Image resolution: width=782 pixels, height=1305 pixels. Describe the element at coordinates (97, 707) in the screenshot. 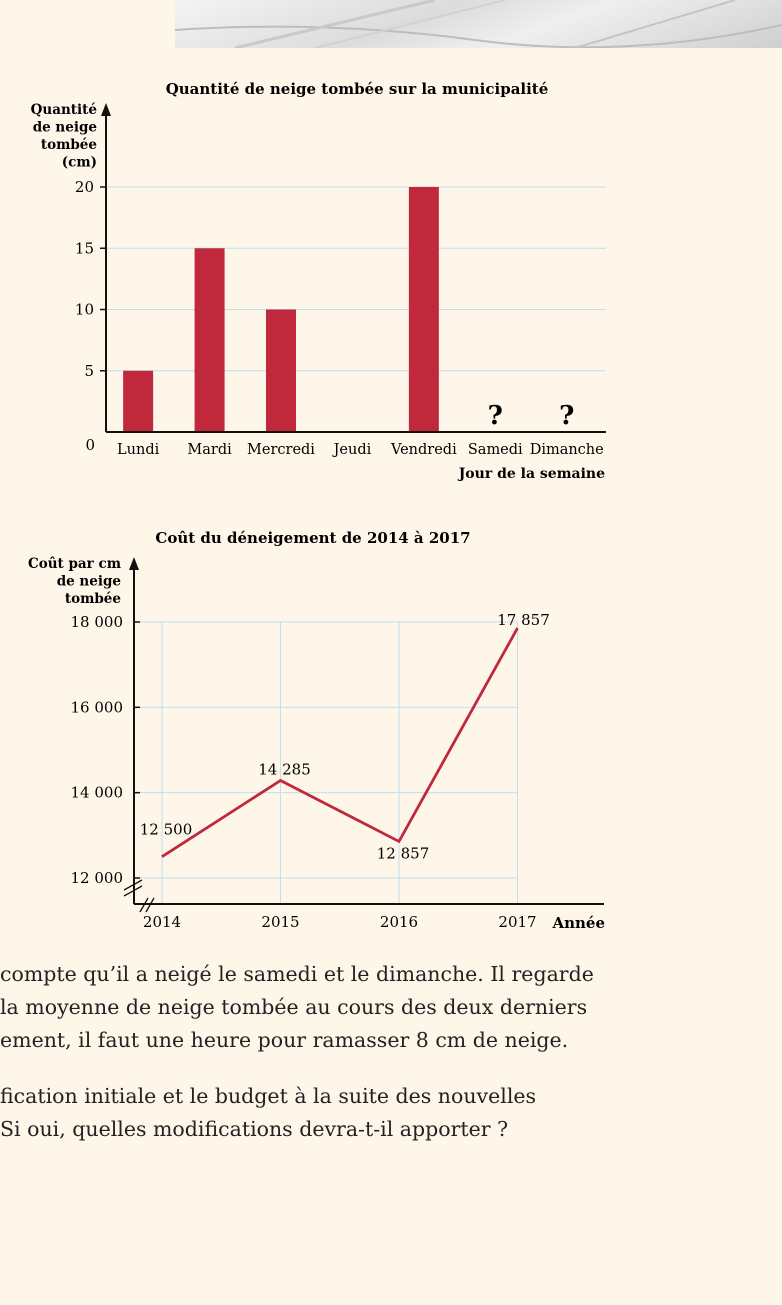

I see `line-ytick-label: 16 000` at that location.